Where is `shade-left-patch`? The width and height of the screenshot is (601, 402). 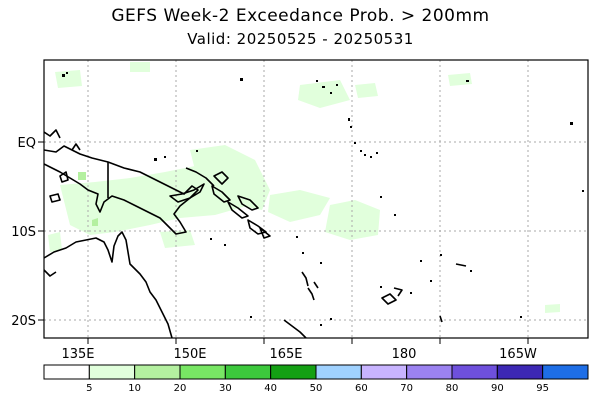
shade-left-patch is located at coordinates (55, 242).